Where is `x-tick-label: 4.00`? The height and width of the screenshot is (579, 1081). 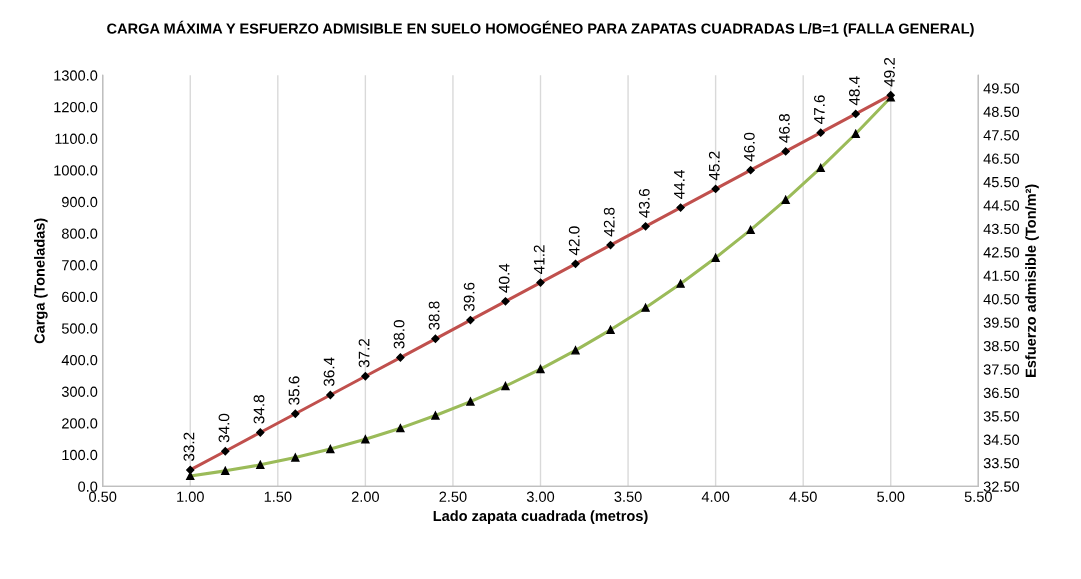
x-tick-label: 4.00 is located at coordinates (715, 496).